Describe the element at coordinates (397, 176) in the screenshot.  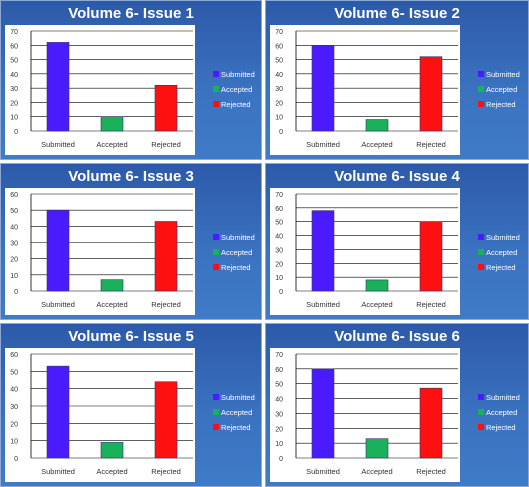
I see `chart-title: Volume 6- Issue 4` at that location.